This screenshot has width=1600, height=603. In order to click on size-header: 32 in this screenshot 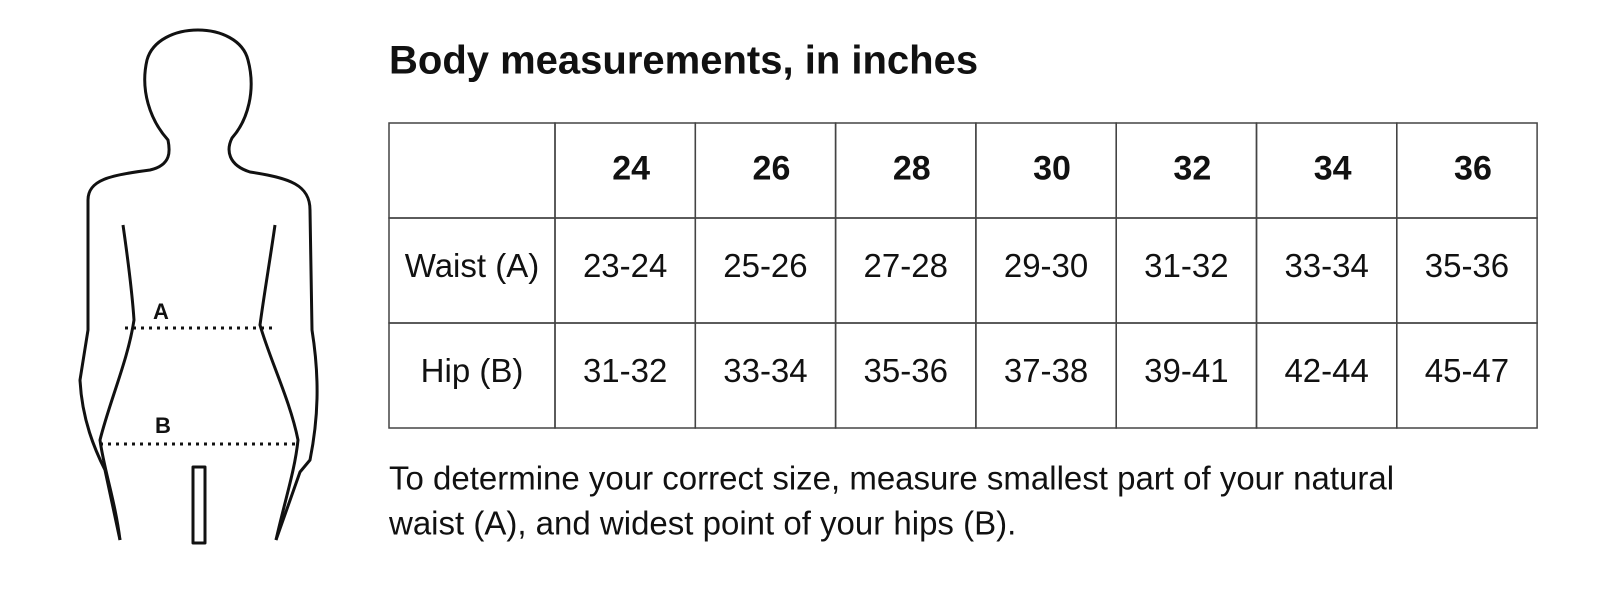, I will do `click(1192, 168)`.